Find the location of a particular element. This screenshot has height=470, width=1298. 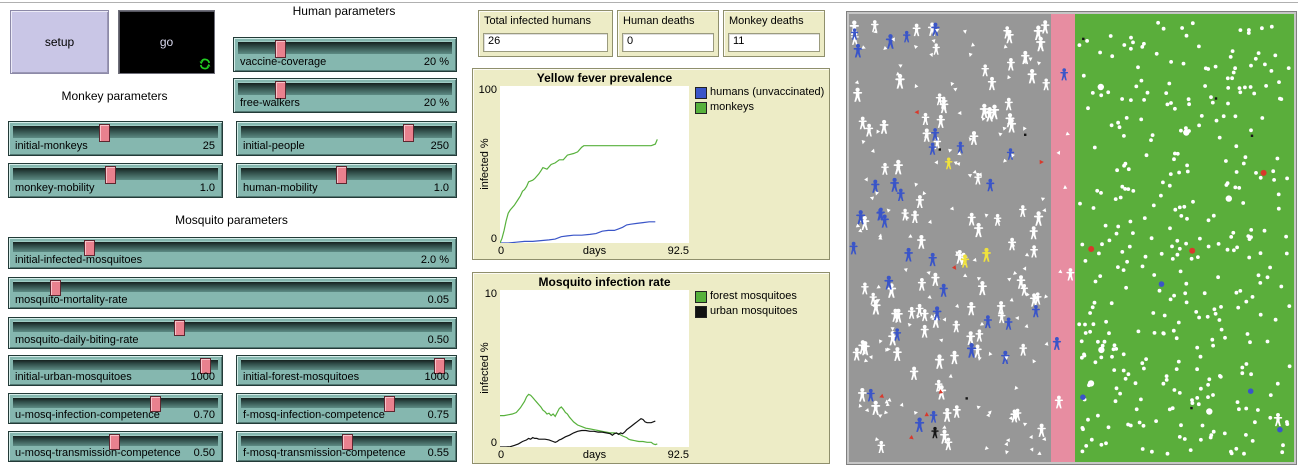

slider-monkey-mobility: monkey-mobility 1.0 is located at coordinates (115, 180).